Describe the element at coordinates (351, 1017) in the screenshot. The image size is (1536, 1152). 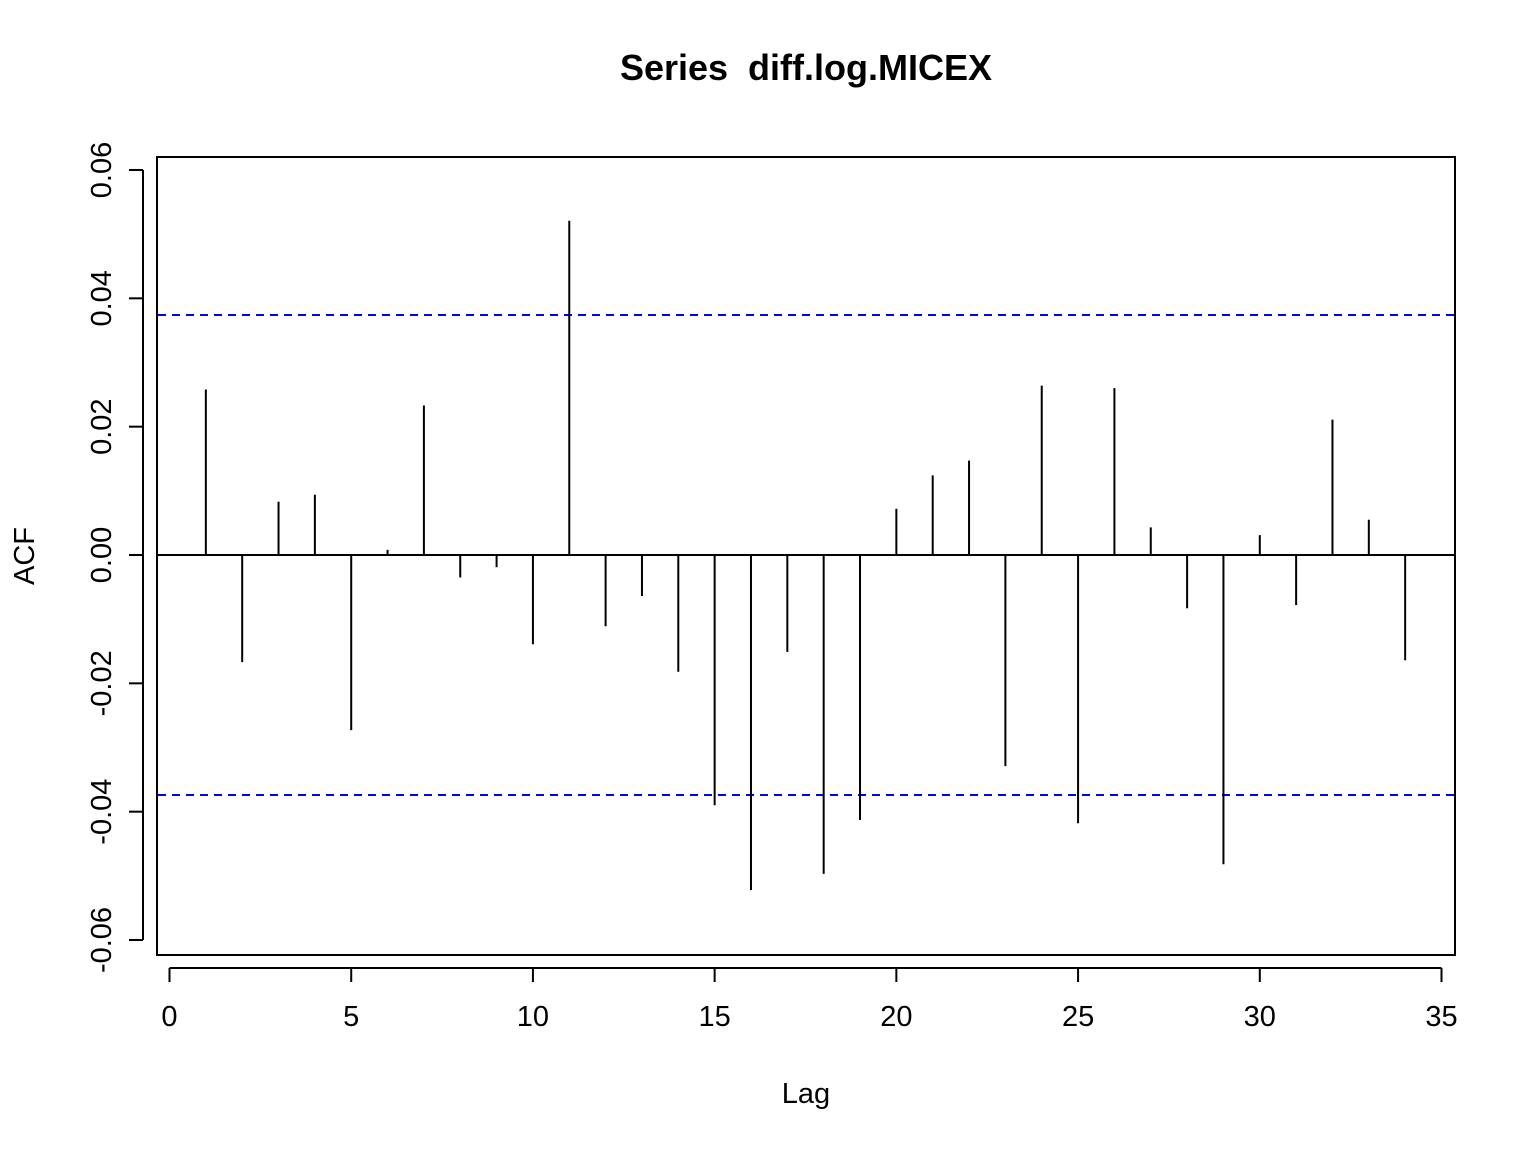
I see `x-tick-label: 5` at that location.